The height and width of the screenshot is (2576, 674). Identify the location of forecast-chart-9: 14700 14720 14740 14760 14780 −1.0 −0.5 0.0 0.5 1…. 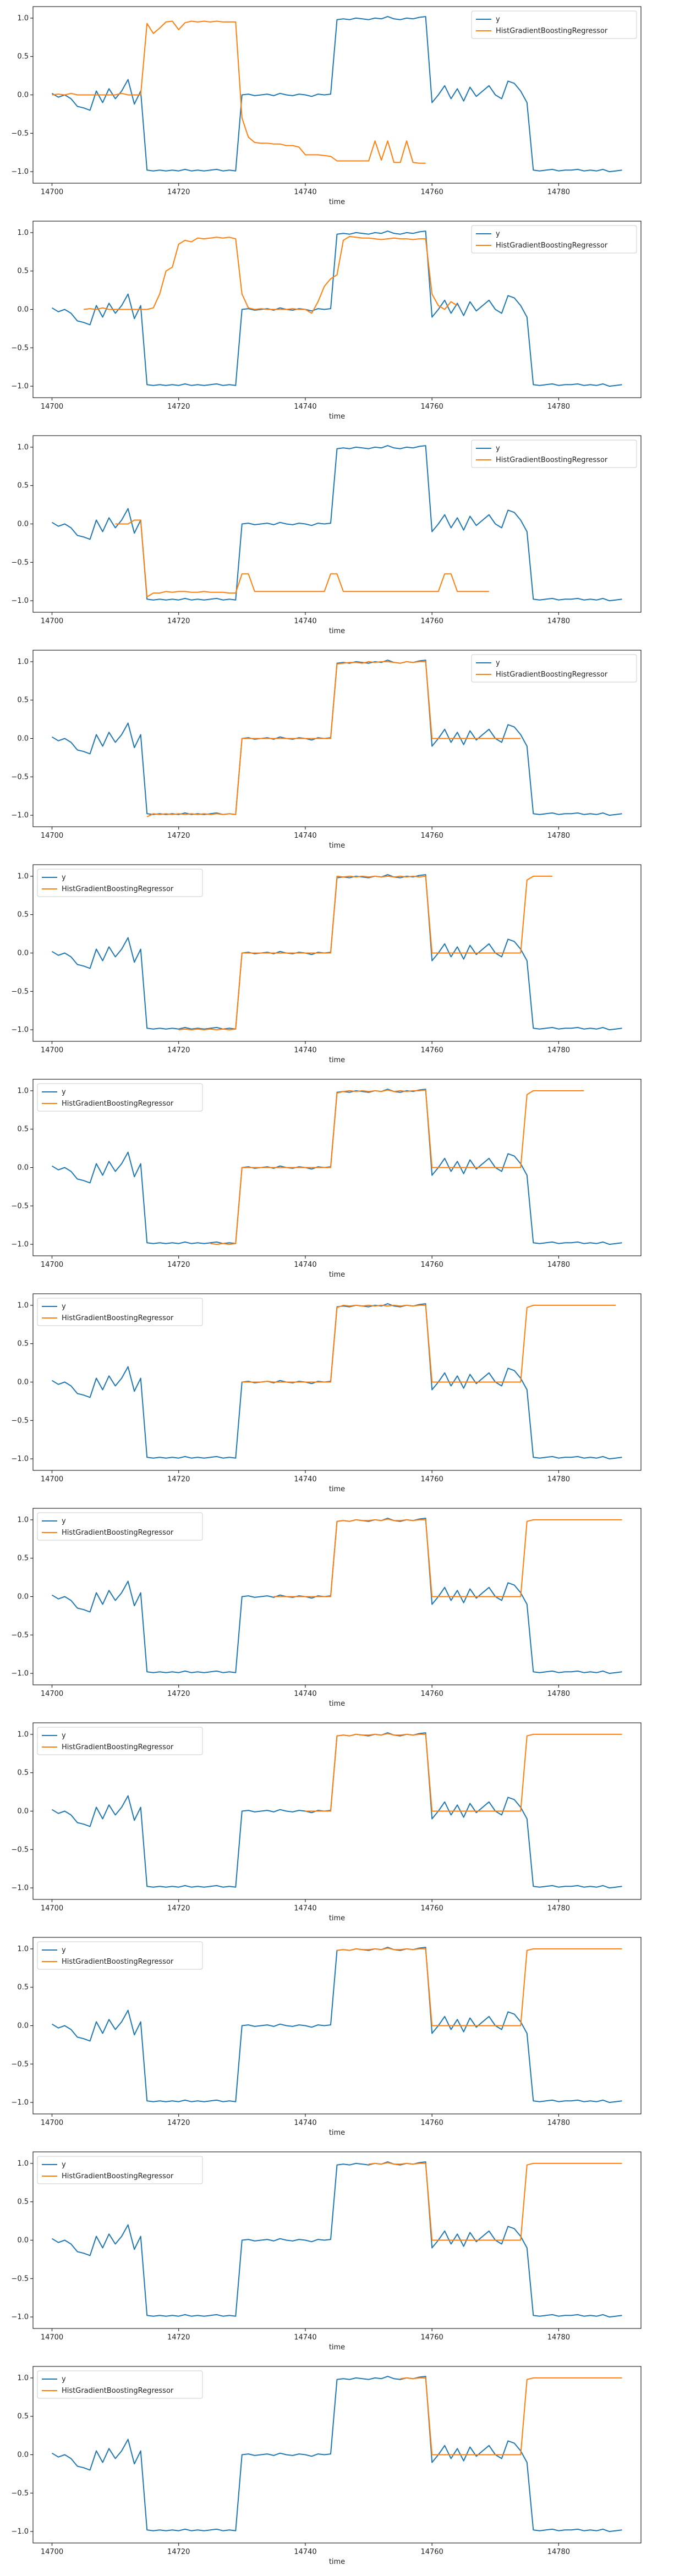
(326, 1822).